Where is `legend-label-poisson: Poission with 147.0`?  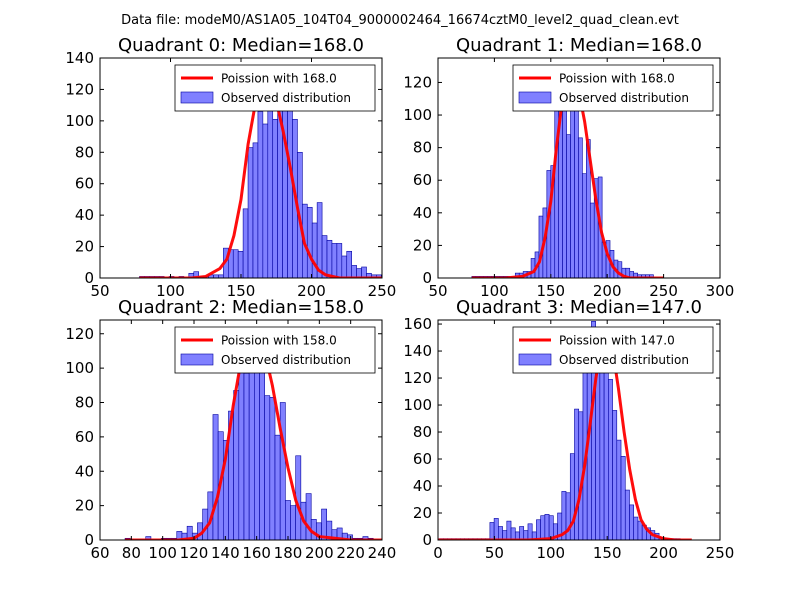 legend-label-poisson: Poission with 147.0 is located at coordinates (617, 341).